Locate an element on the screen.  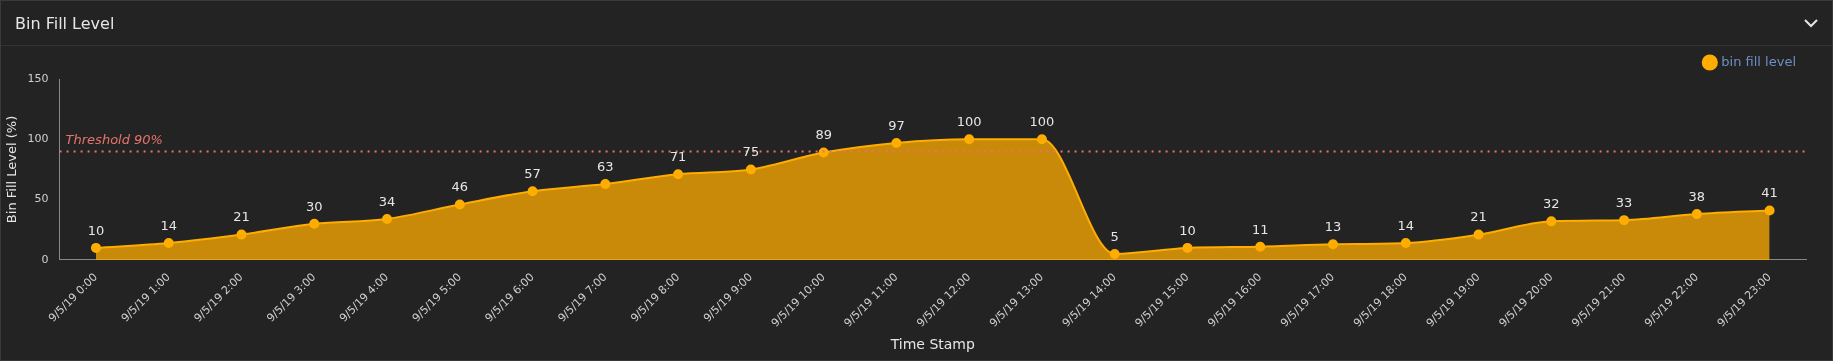
data-label: 13 is located at coordinates (1333, 227).